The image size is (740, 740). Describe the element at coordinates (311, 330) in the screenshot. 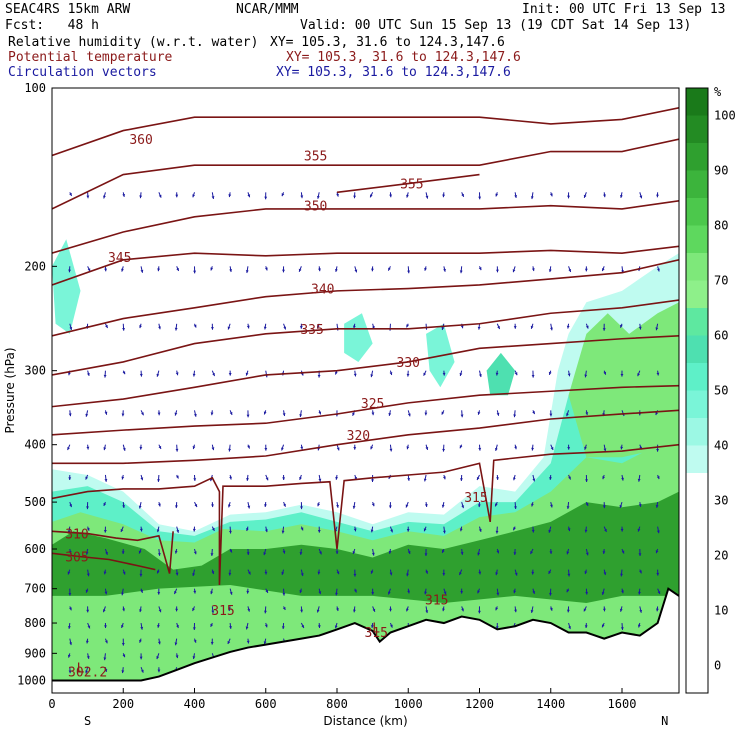

I see `theta-label-335-6: 335` at that location.